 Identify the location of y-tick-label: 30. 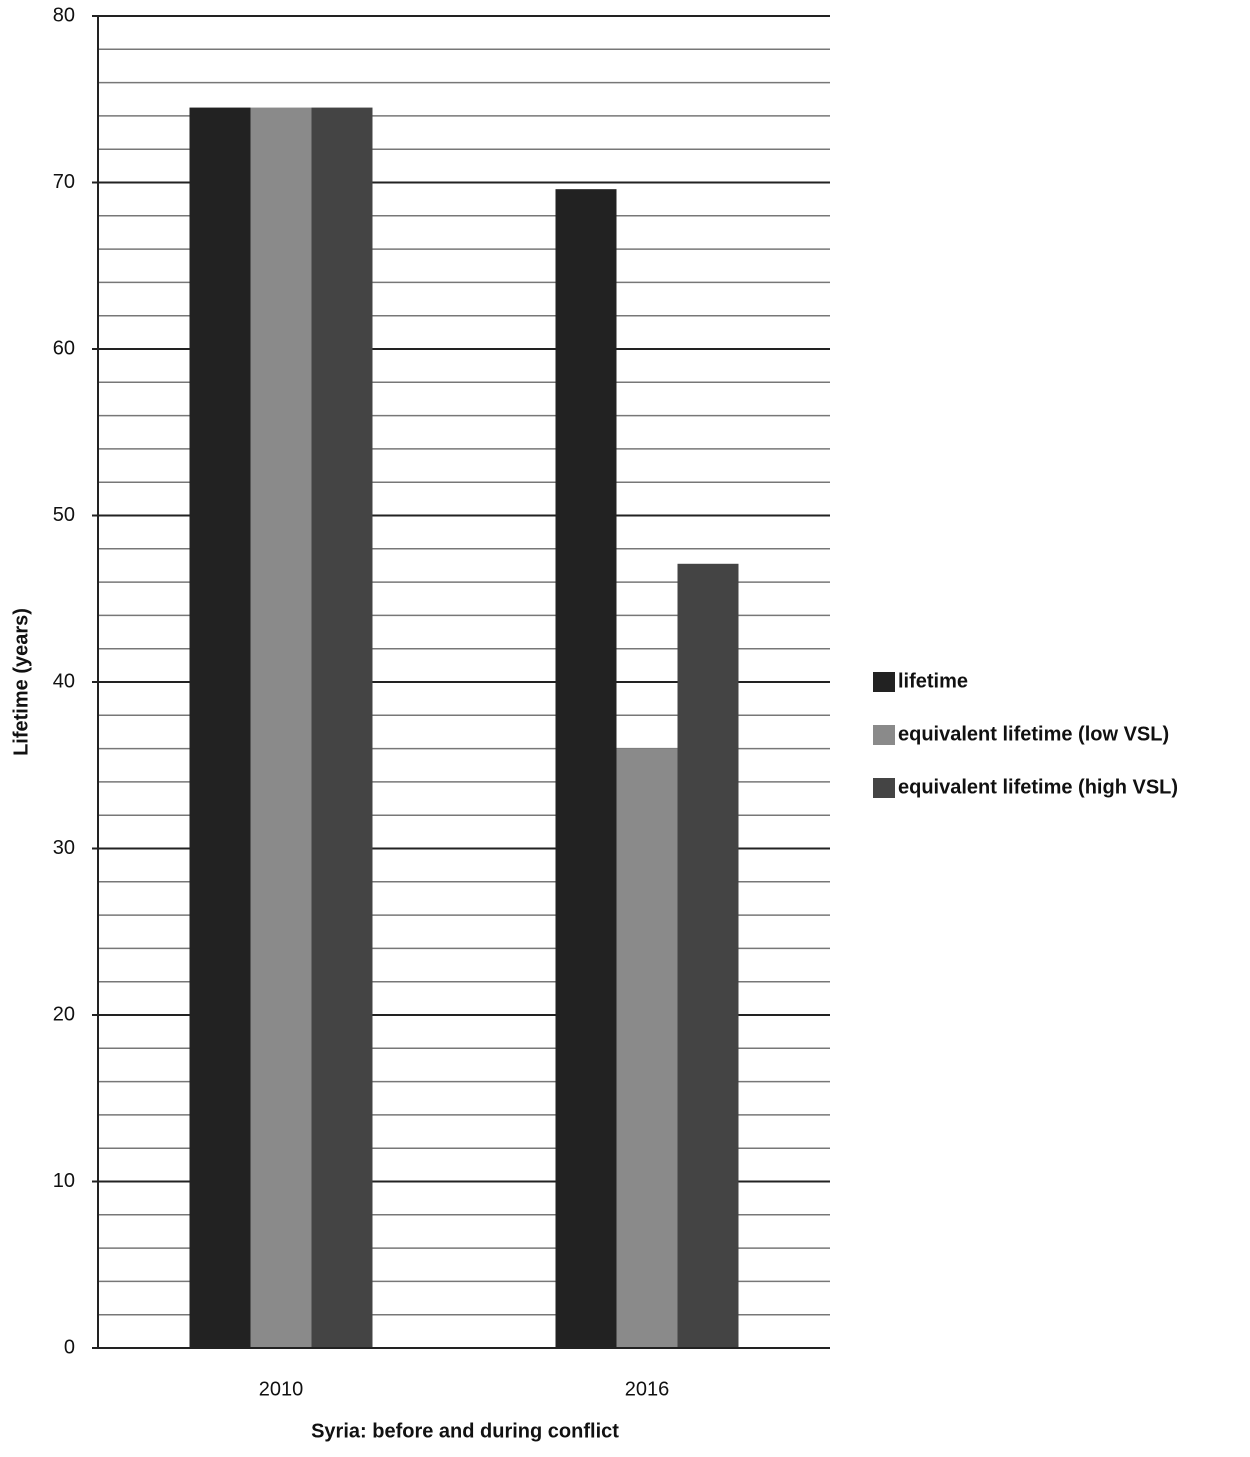
(64, 848).